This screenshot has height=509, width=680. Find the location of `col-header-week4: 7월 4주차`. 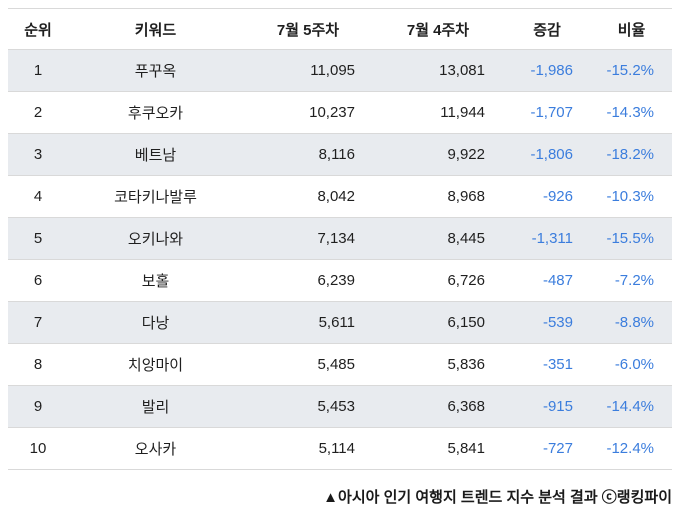

col-header-week4: 7월 4주차 is located at coordinates (438, 29).